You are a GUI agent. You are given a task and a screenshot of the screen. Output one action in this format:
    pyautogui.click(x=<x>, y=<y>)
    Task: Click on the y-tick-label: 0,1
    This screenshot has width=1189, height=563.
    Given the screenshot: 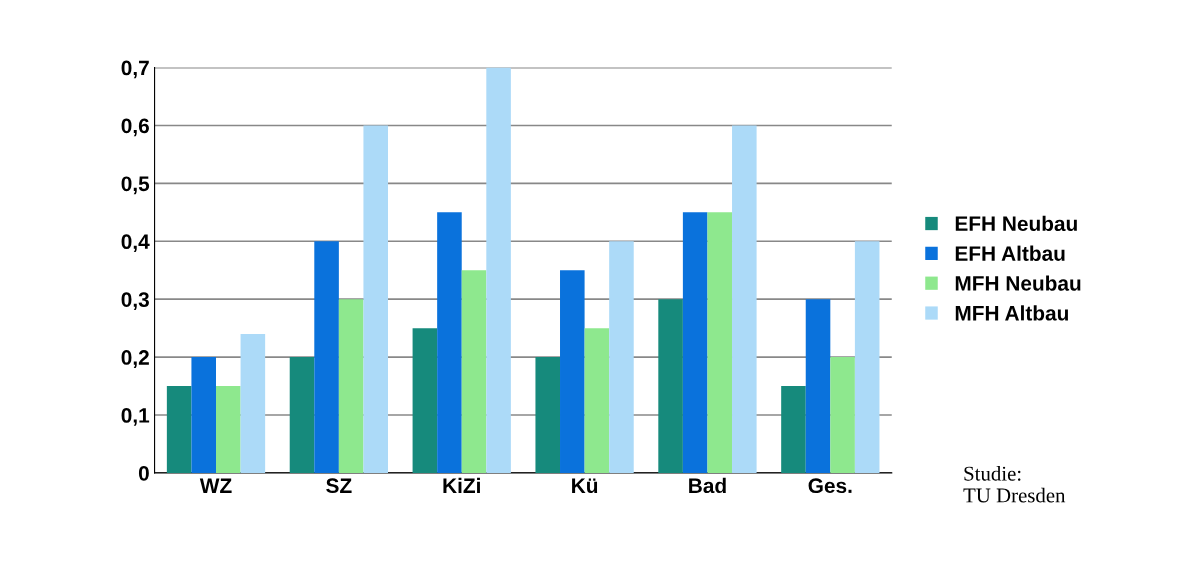 What is the action you would take?
    pyautogui.click(x=135, y=417)
    